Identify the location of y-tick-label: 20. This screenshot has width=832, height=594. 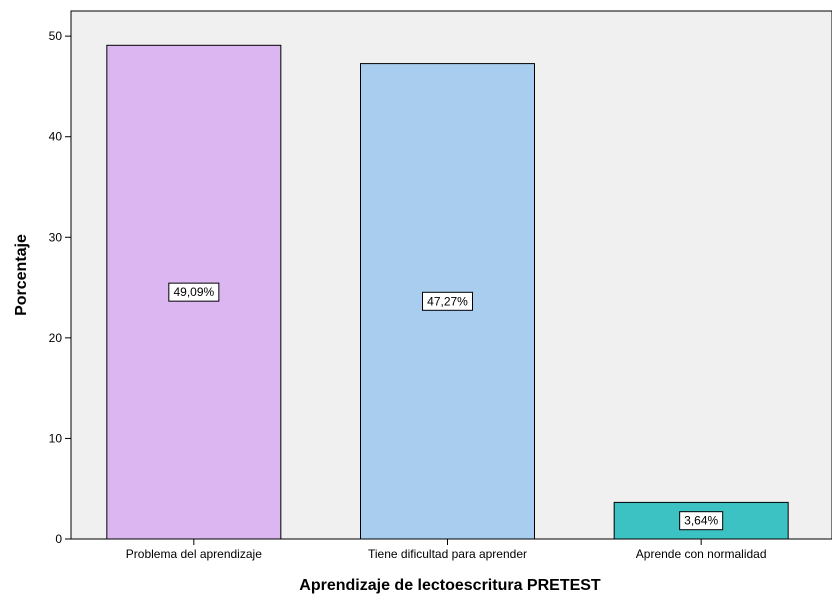
(56, 338).